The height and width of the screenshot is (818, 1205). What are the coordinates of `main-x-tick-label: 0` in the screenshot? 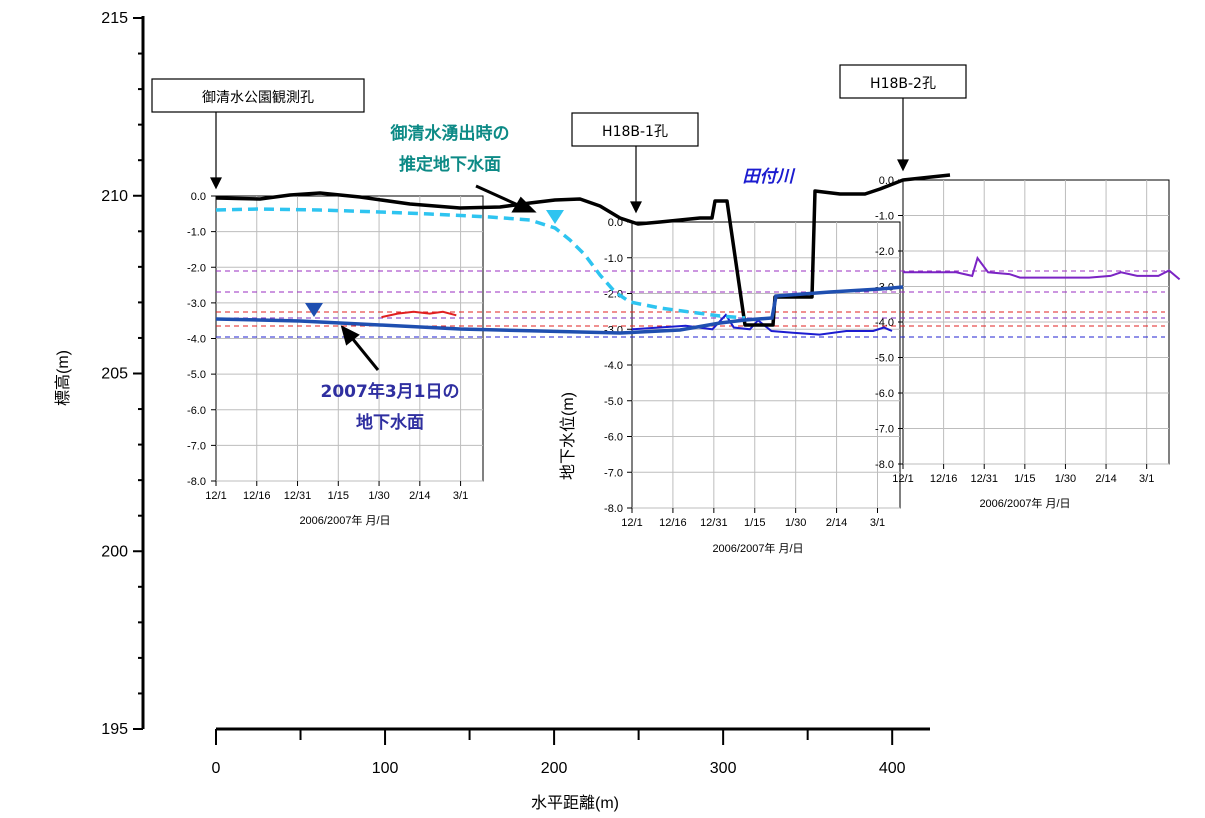 It's located at (216, 768).